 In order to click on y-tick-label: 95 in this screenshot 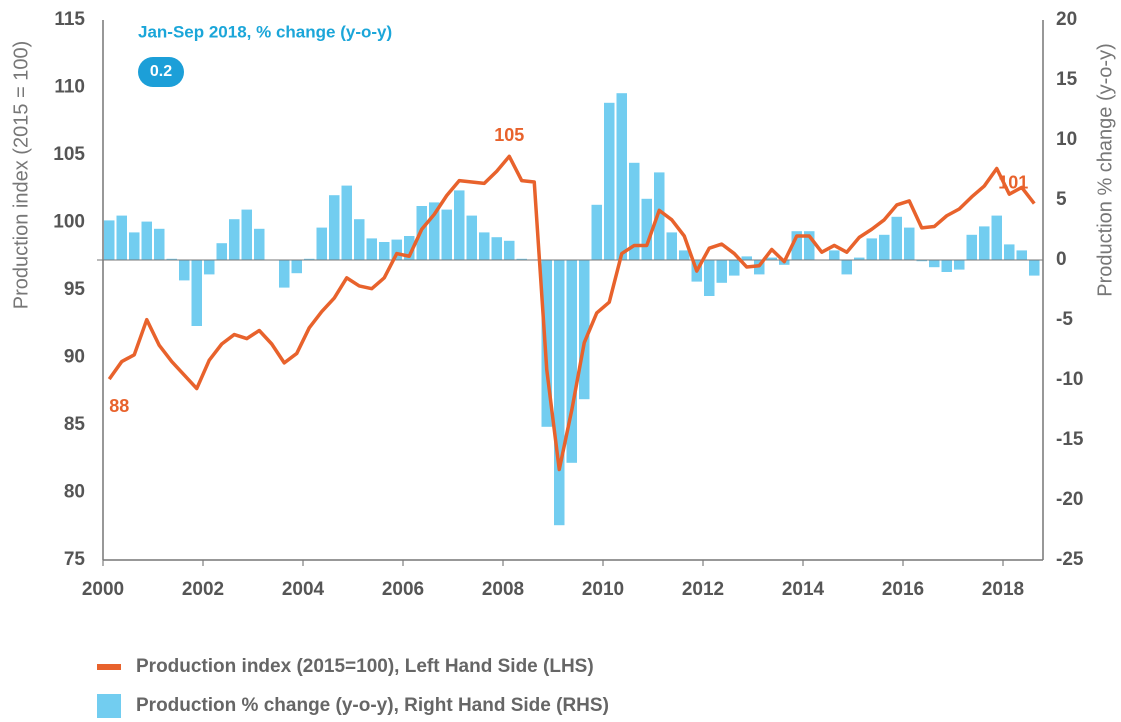, I will do `click(75, 289)`.